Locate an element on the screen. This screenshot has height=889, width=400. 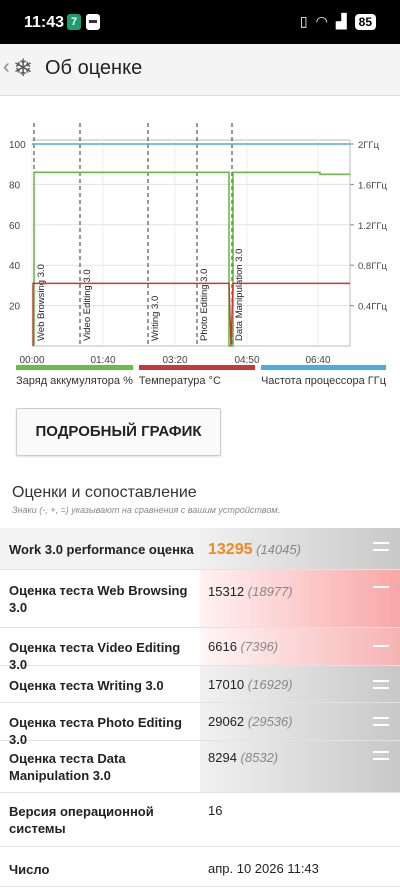
row-name: Оценка теста Writing 3.0 is located at coordinates (86, 685).